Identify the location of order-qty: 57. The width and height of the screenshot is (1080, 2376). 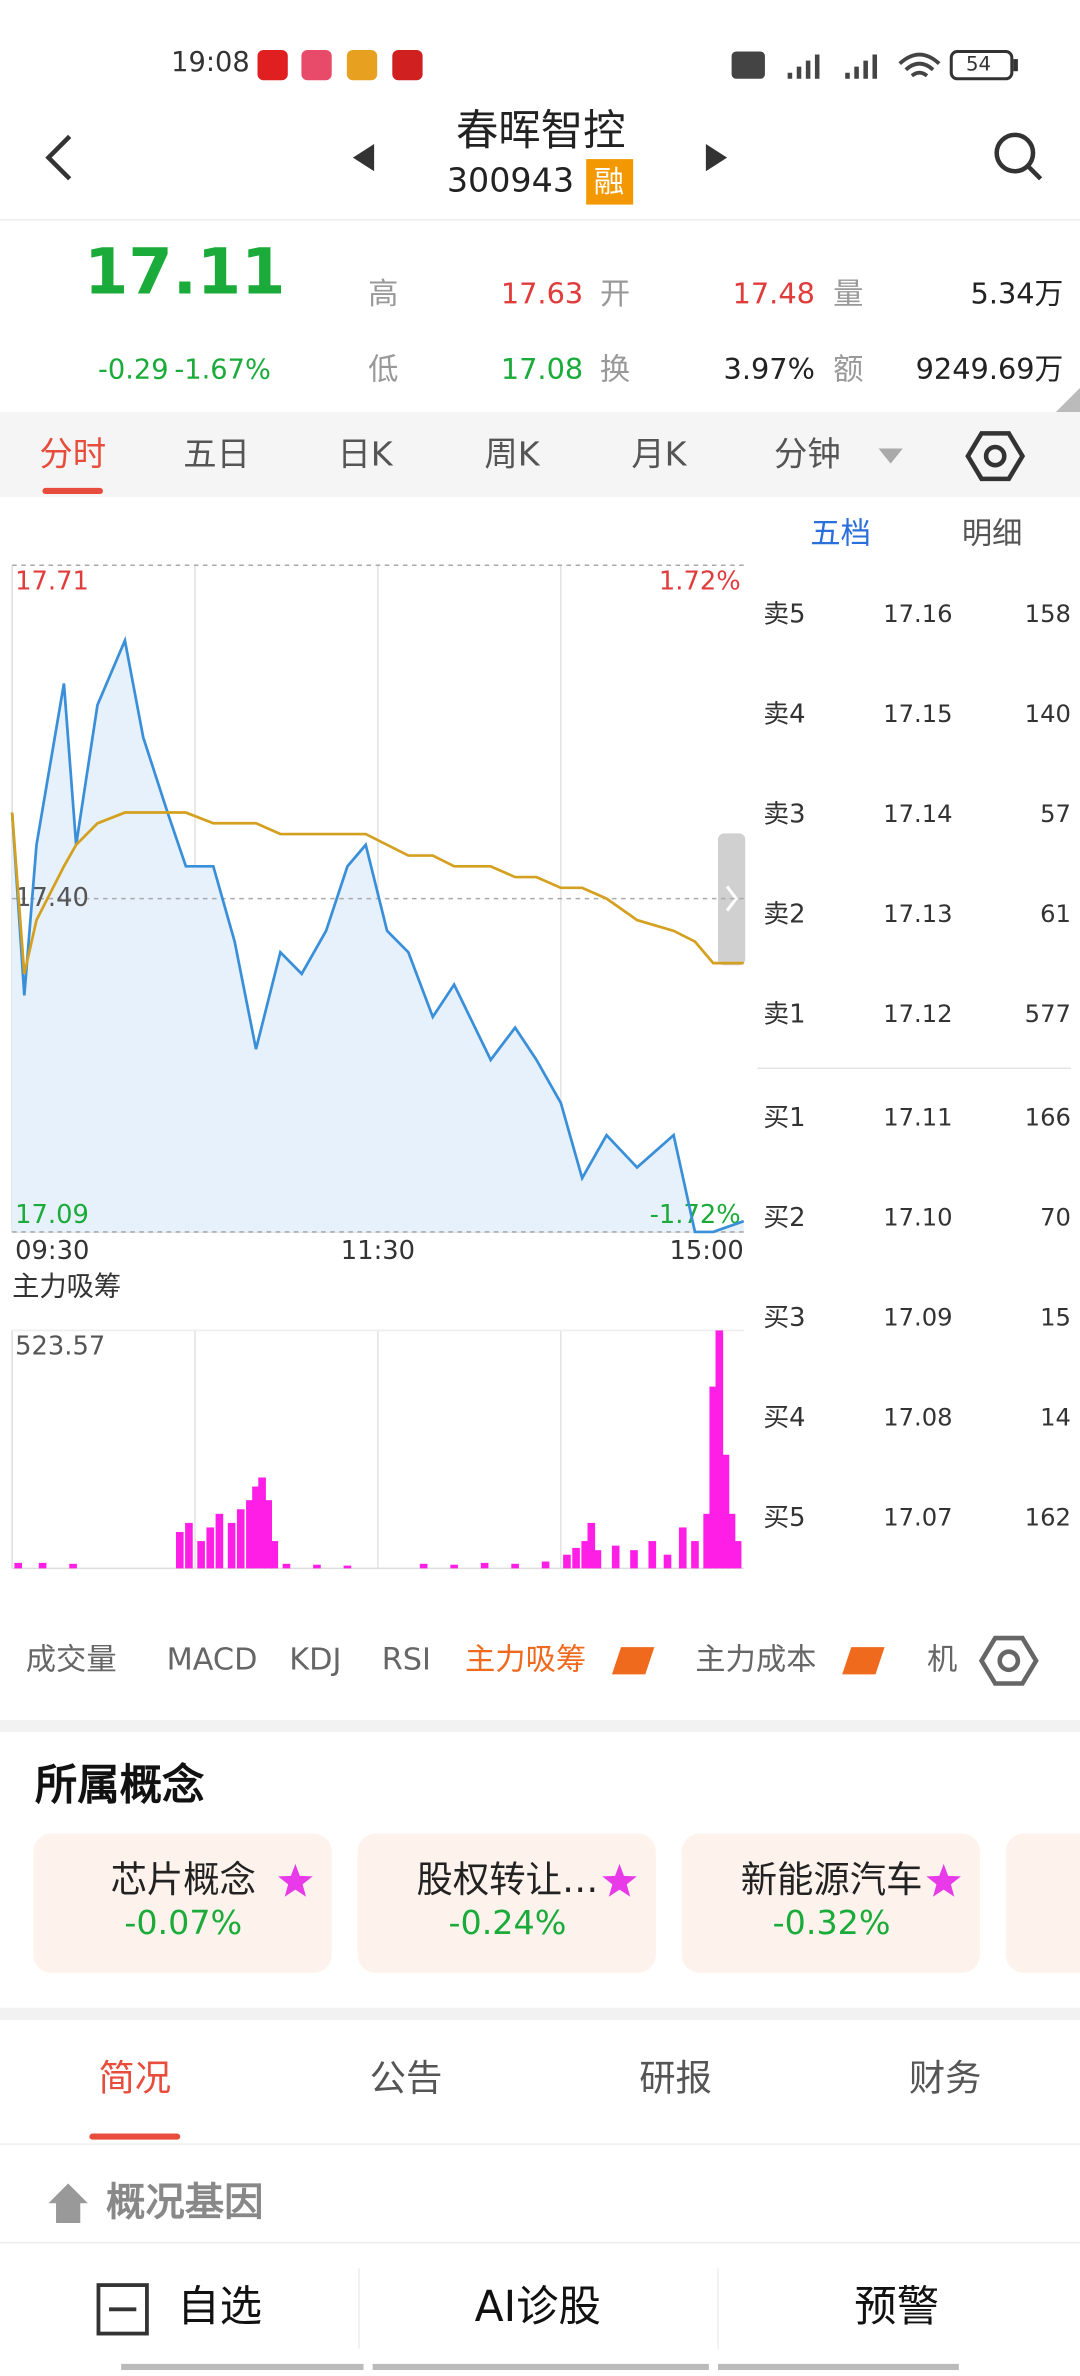
(1055, 813).